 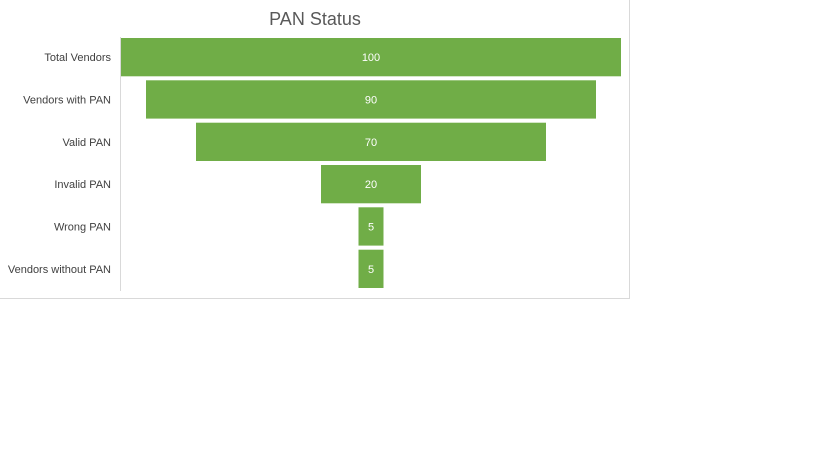 I want to click on data-label: 70, so click(x=371, y=143).